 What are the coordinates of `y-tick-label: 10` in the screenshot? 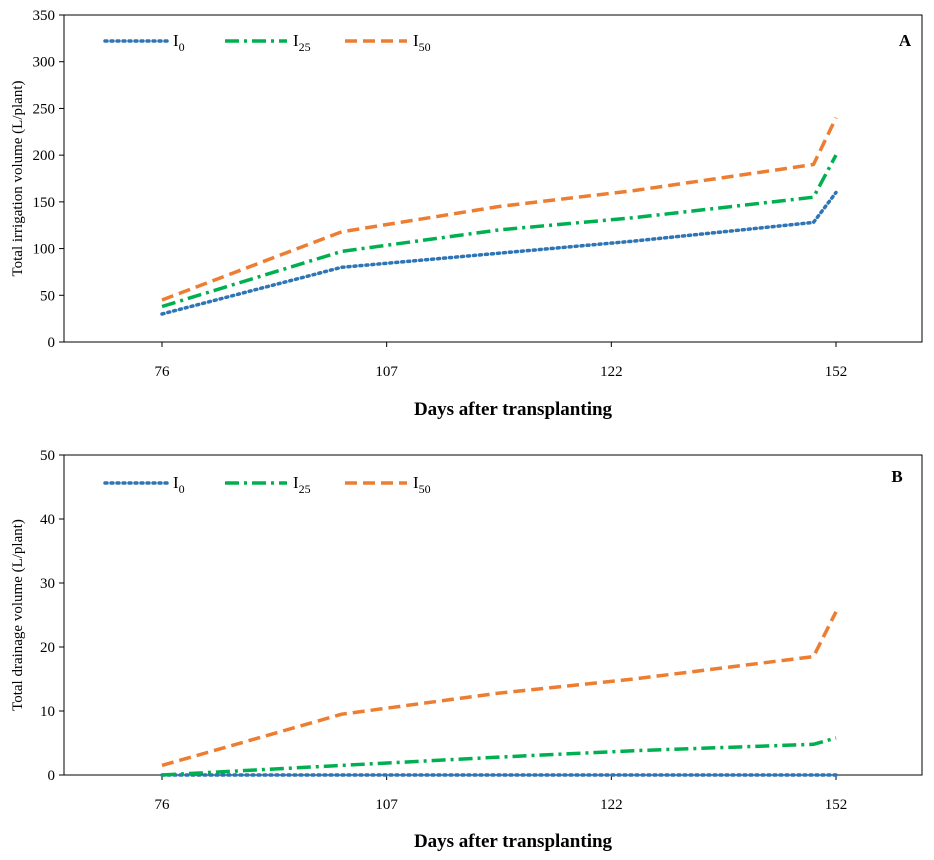 It's located at (47, 712).